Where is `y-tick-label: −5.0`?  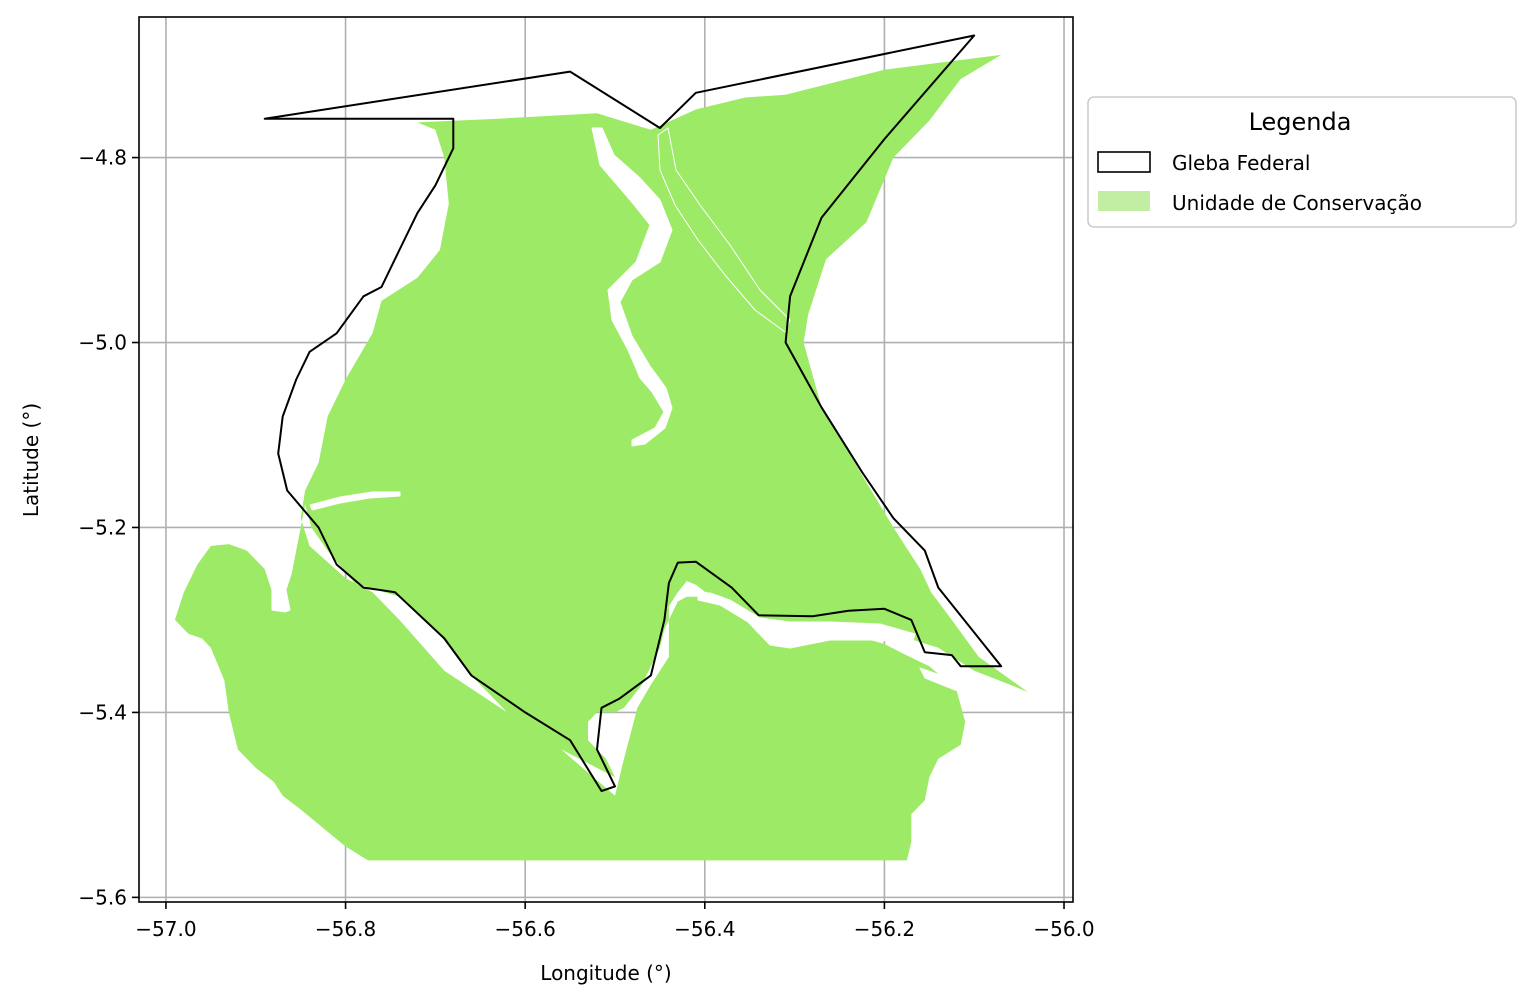 y-tick-label: −5.0 is located at coordinates (102, 343).